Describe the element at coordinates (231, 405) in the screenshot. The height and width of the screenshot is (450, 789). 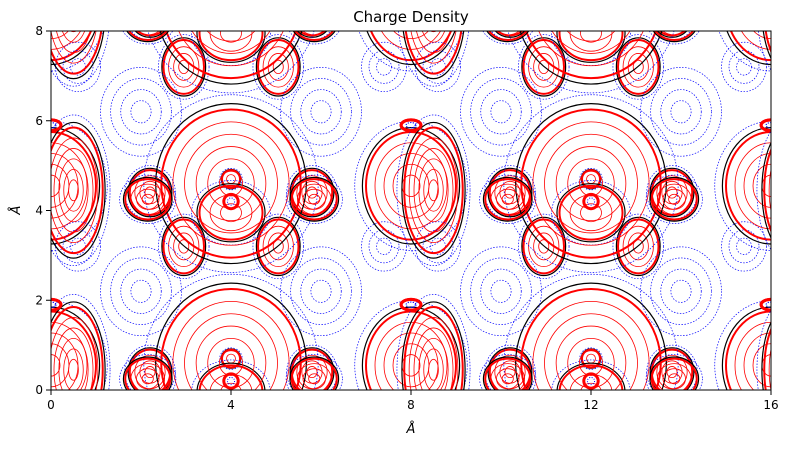
I see `x-tick-label: 4` at that location.